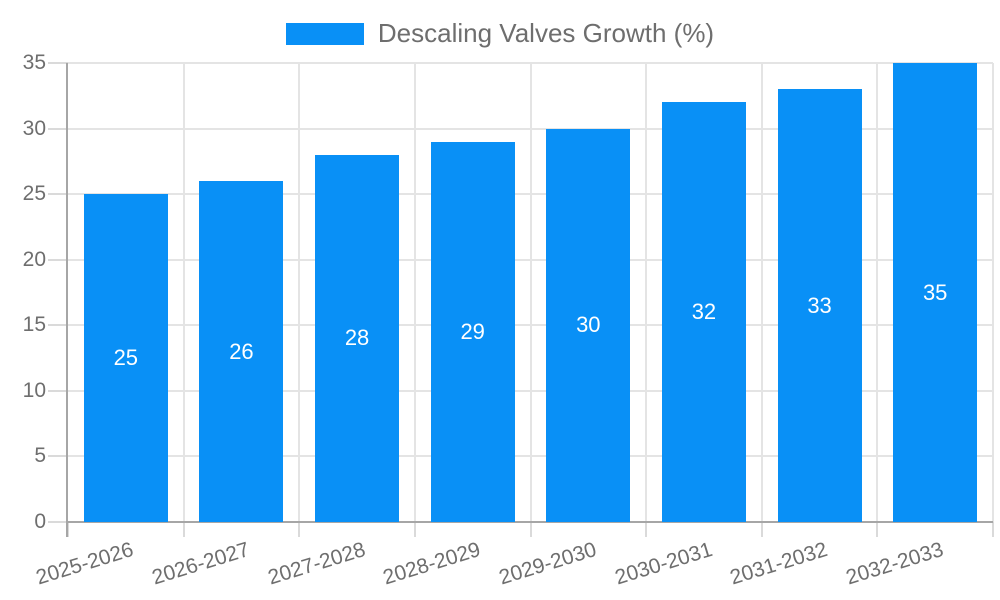  Describe the element at coordinates (34, 62) in the screenshot. I see `y-tick-label: 35` at that location.